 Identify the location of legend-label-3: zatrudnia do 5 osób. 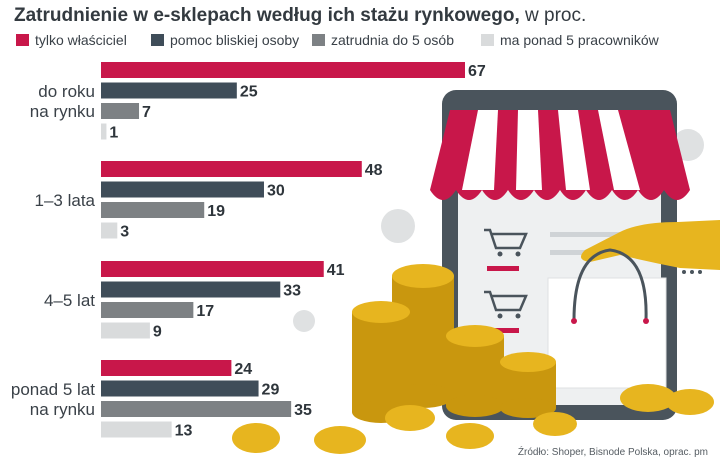
(392, 40).